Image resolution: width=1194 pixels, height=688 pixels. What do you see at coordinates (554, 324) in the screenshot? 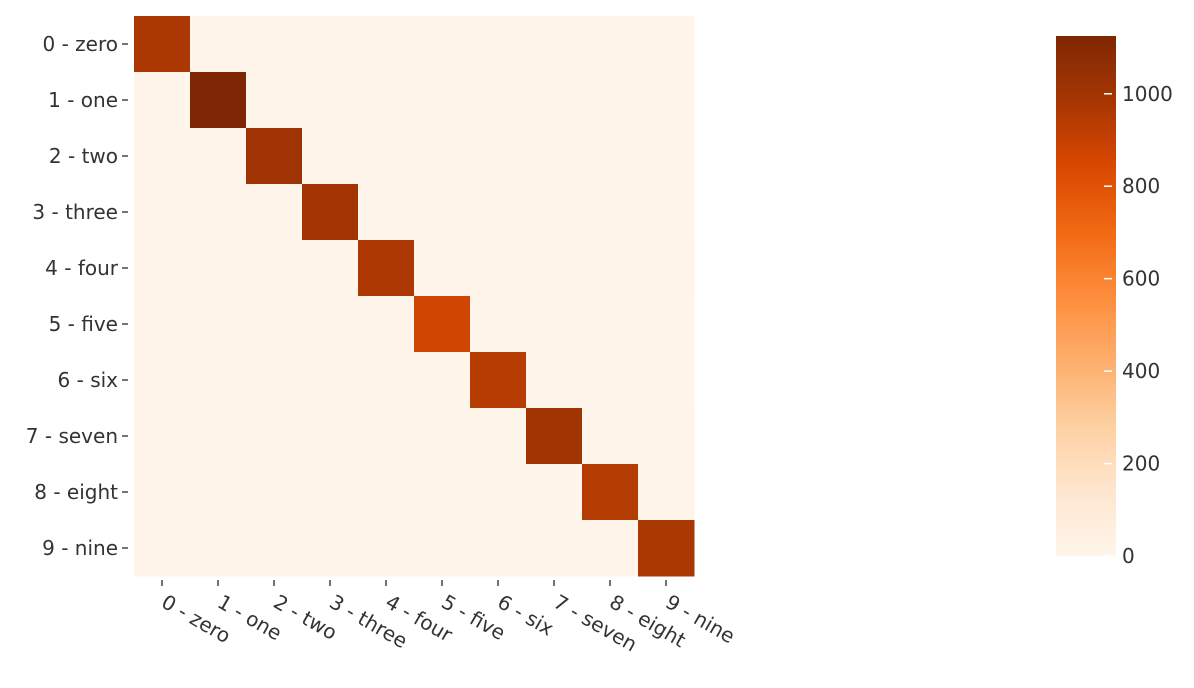
I see `heatmap-cell-r5-c7` at bounding box center [554, 324].